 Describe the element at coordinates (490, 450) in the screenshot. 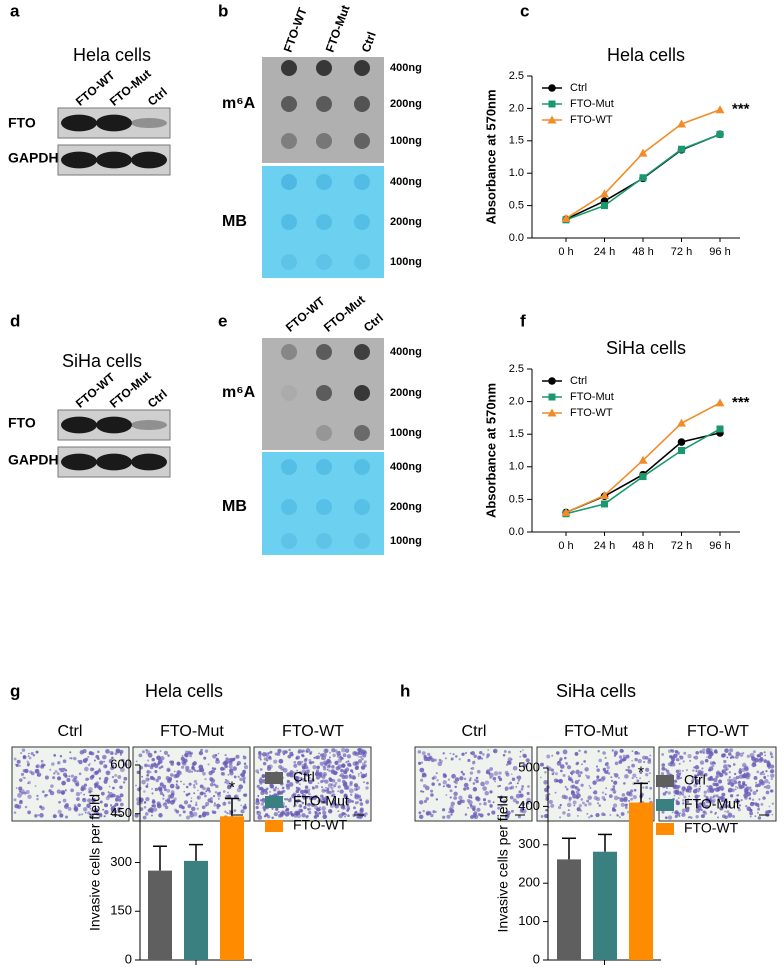

I see `y-axis-label: Absorbance at 570nm` at that location.